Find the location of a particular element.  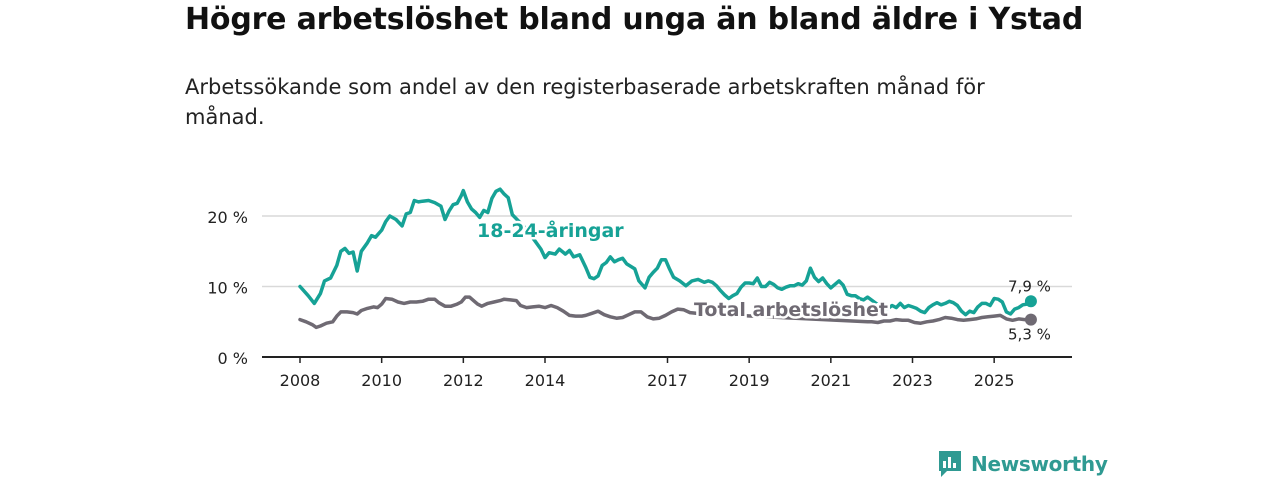

y-tick-label: 20 % is located at coordinates (227, 217).